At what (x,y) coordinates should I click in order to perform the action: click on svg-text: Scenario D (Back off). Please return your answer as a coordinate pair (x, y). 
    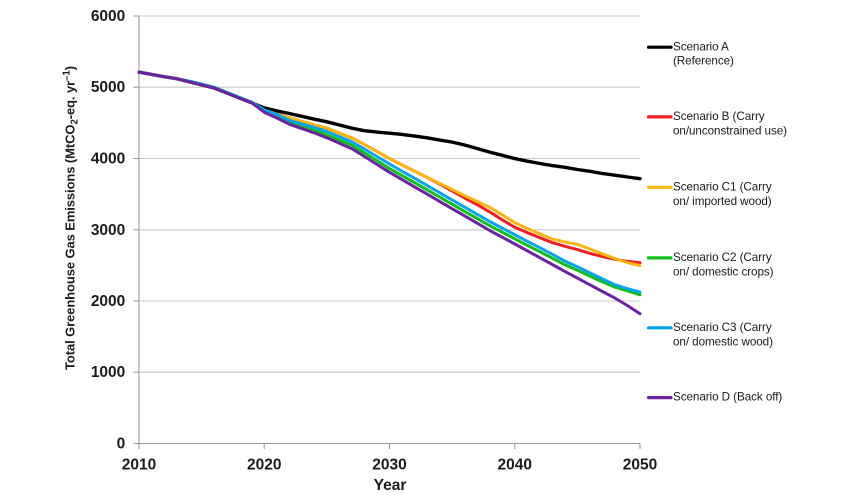
    Looking at the image, I should click on (727, 397).